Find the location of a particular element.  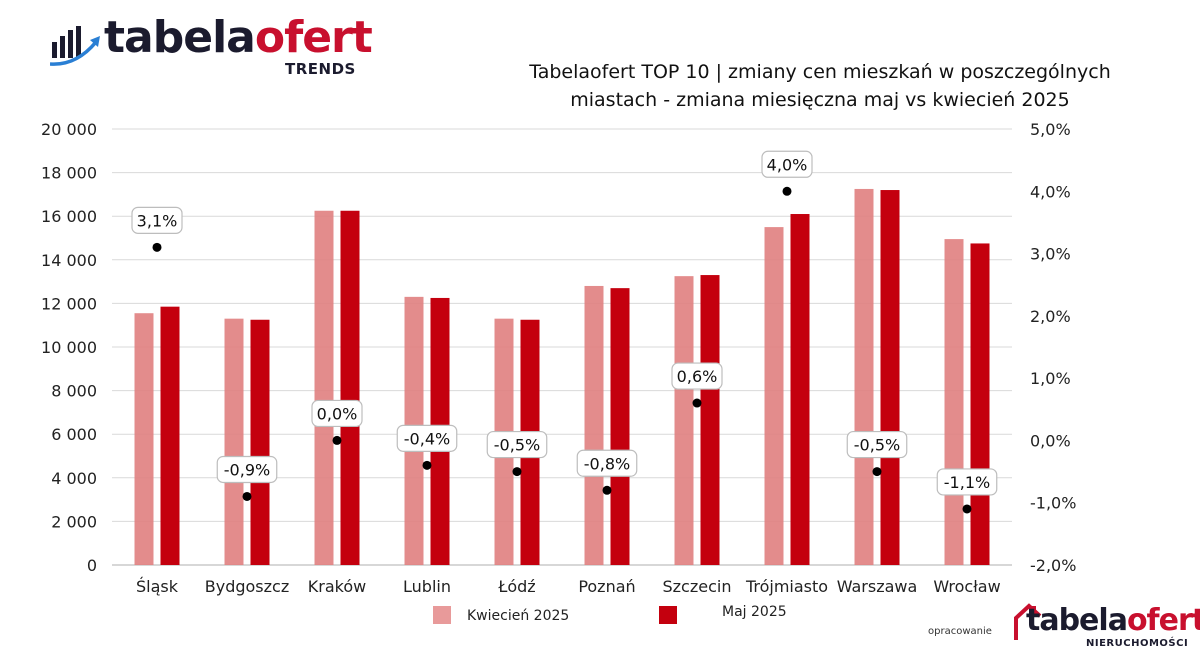

x-tick-label: Bydgoszcz is located at coordinates (247, 586).